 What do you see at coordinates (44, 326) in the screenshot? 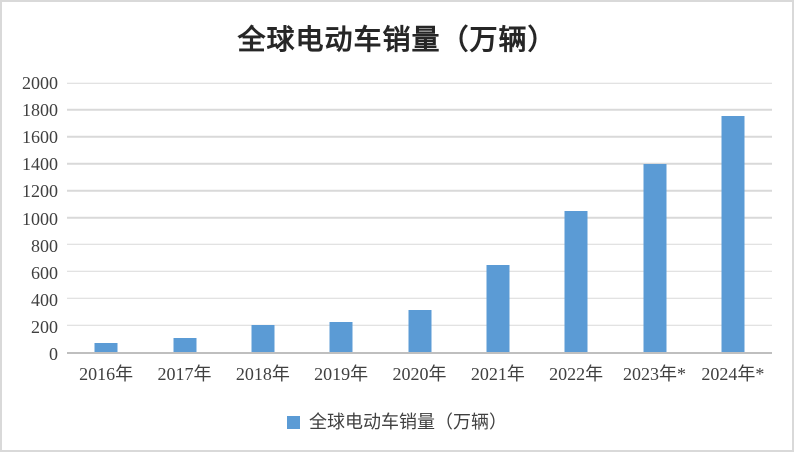
I see `y-tick-label: 200` at bounding box center [44, 326].